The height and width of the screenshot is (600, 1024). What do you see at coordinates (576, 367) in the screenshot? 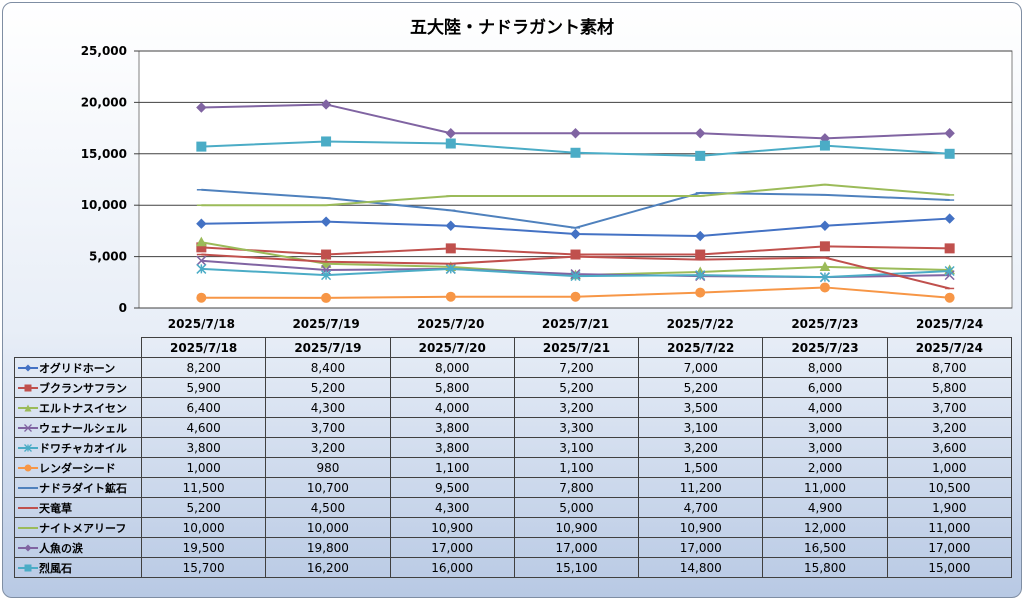
I see `table-cell: 7,200` at bounding box center [576, 367].